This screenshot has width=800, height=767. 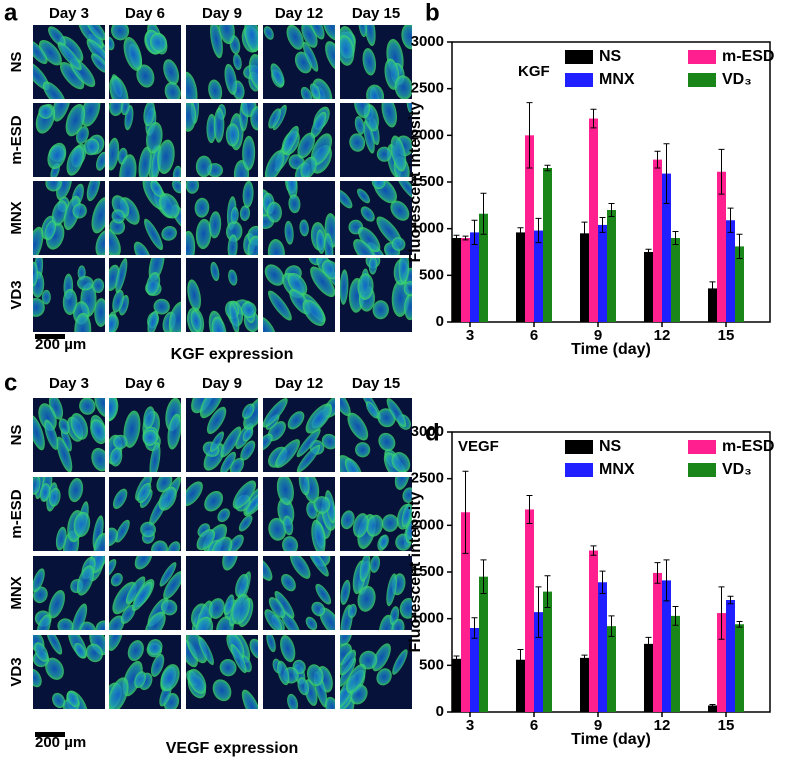 I want to click on row-label: VD3, so click(x=16, y=671).